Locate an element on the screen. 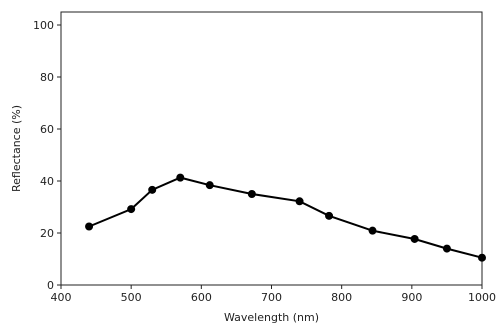 The width and height of the screenshot is (498, 325). x-tick-label: 600 is located at coordinates (201, 297).